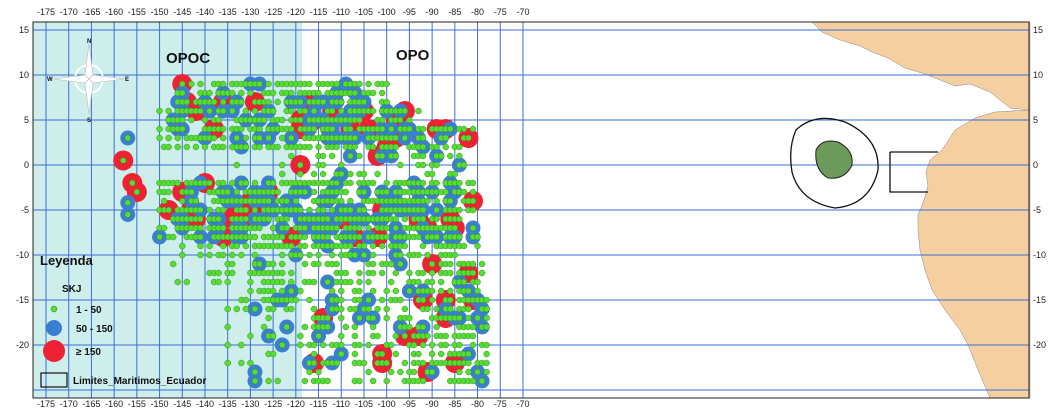 Image resolution: width=1053 pixels, height=408 pixels. Describe the element at coordinates (89, 42) in the screenshot. I see `compass-north-label: N` at that location.